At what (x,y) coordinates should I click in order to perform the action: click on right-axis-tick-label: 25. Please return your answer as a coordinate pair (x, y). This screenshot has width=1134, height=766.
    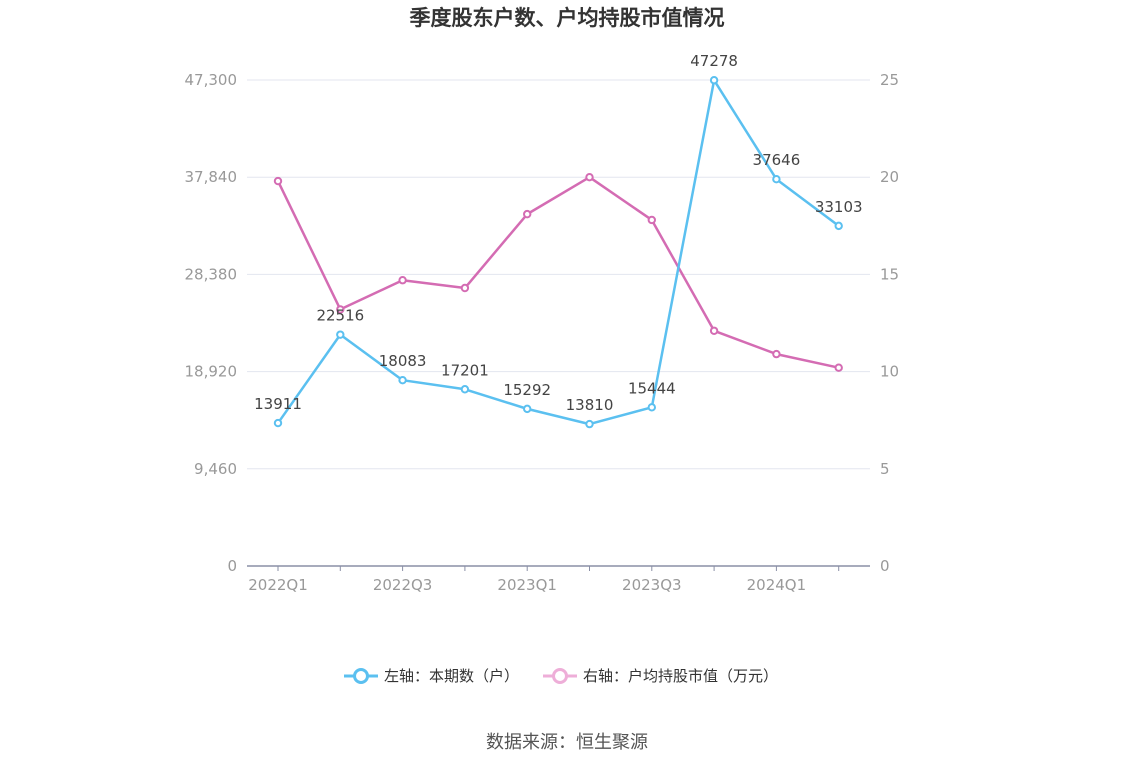
    Looking at the image, I should click on (889, 80).